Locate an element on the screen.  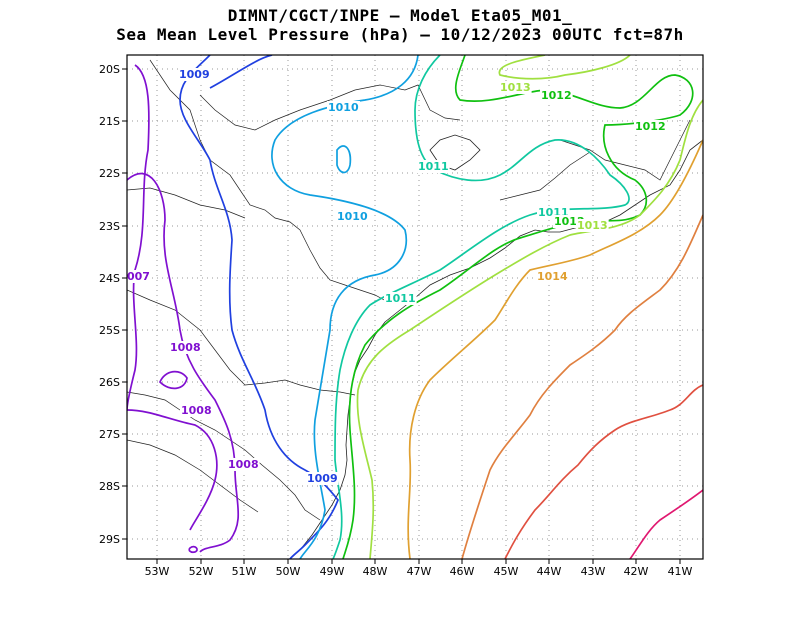
lon-tick-label: 53W is located at coordinates (157, 571).